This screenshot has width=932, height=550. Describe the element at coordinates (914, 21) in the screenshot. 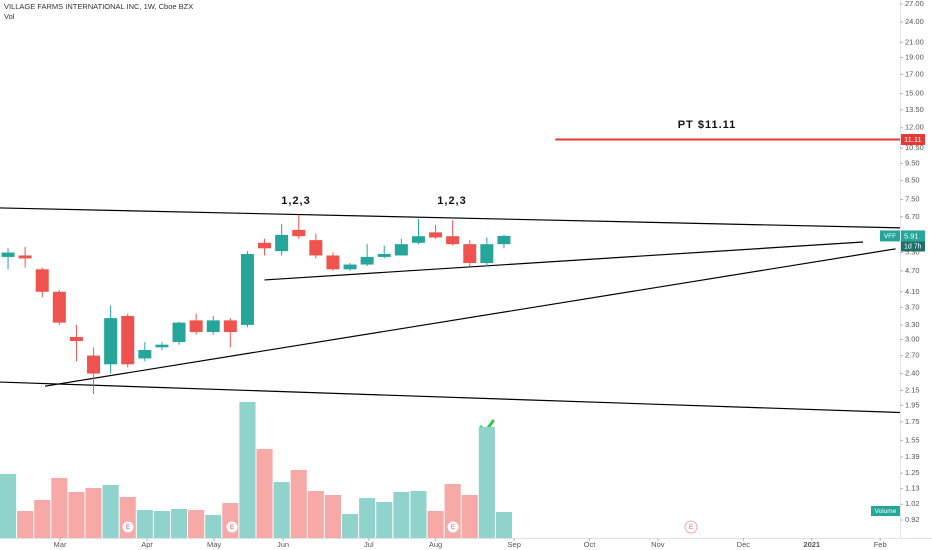

I see `y-tick-label: 24.00` at that location.